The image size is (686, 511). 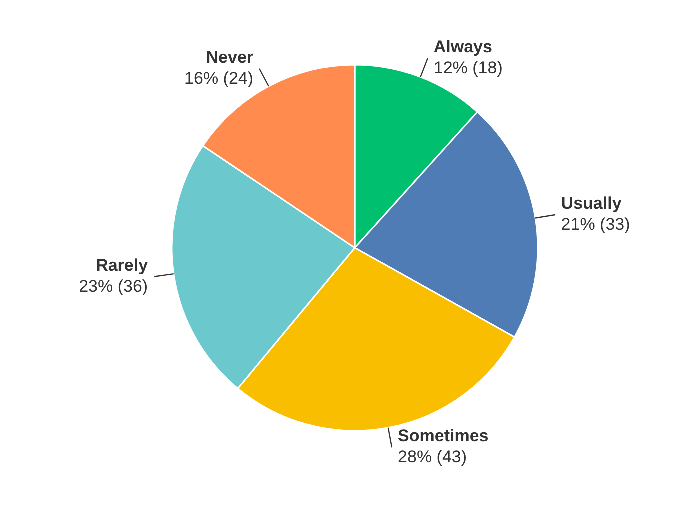 What do you see at coordinates (443, 436) in the screenshot?
I see `slice-label: Sometimes` at bounding box center [443, 436].